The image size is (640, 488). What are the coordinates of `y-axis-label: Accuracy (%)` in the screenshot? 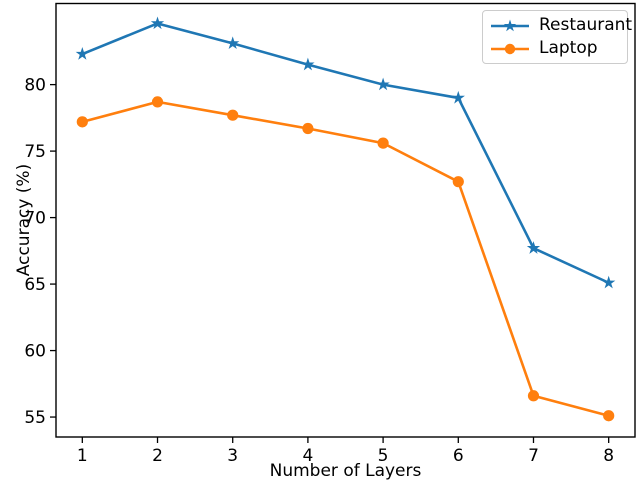 It's located at (24, 220).